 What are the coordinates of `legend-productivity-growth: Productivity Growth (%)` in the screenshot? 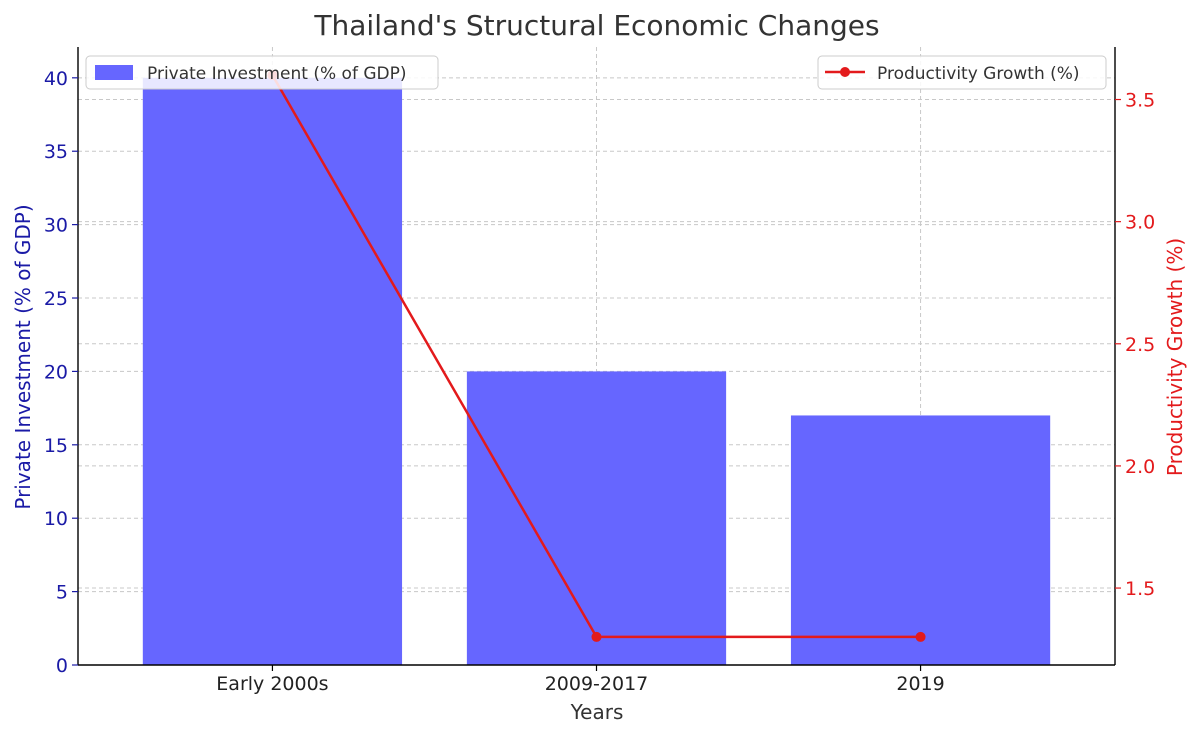 It's located at (962, 72).